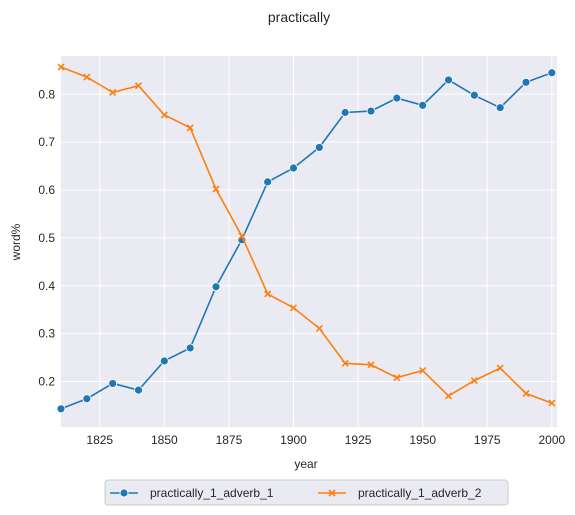 This screenshot has width=575, height=515. What do you see at coordinates (212, 493) in the screenshot?
I see `legend-label: practically_1_adverb_1` at bounding box center [212, 493].